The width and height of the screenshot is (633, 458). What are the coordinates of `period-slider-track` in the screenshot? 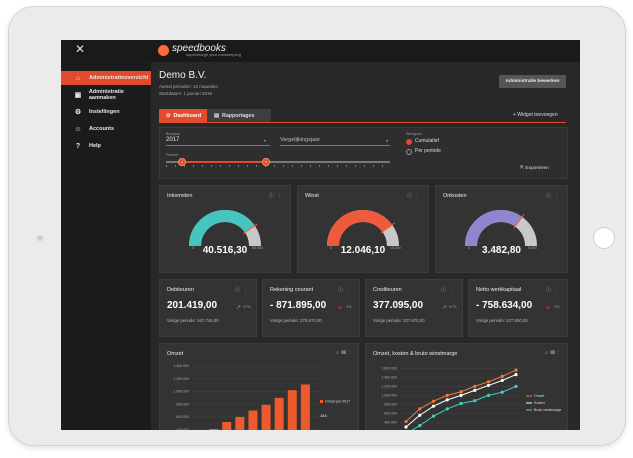 It's located at (278, 162).